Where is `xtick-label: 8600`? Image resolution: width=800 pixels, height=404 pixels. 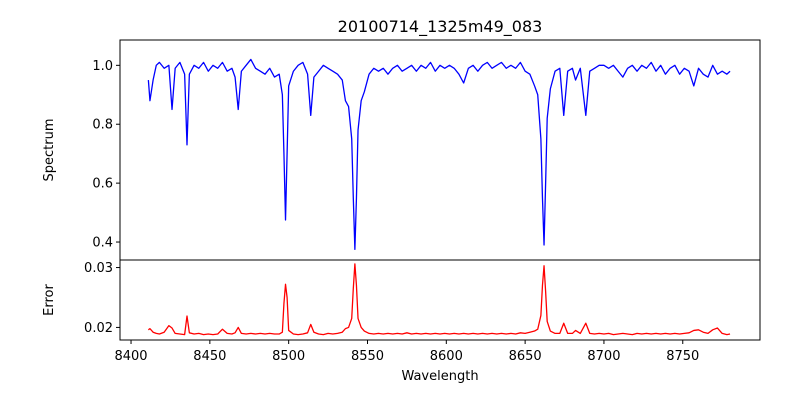
xtick-label: 8600 is located at coordinates (446, 356).